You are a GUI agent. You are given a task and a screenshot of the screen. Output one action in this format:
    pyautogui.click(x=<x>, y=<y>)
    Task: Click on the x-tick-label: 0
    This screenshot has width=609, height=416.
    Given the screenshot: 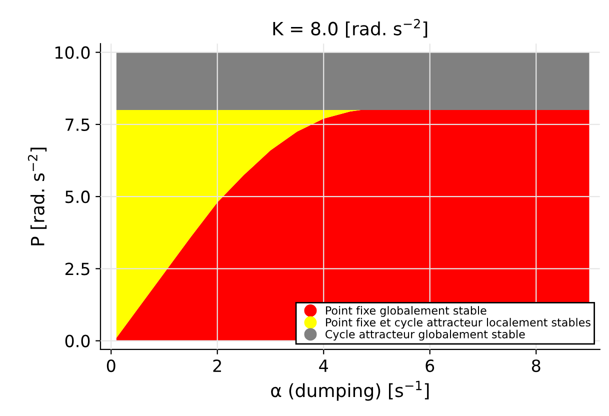 What is the action you would take?
    pyautogui.click(x=111, y=365)
    